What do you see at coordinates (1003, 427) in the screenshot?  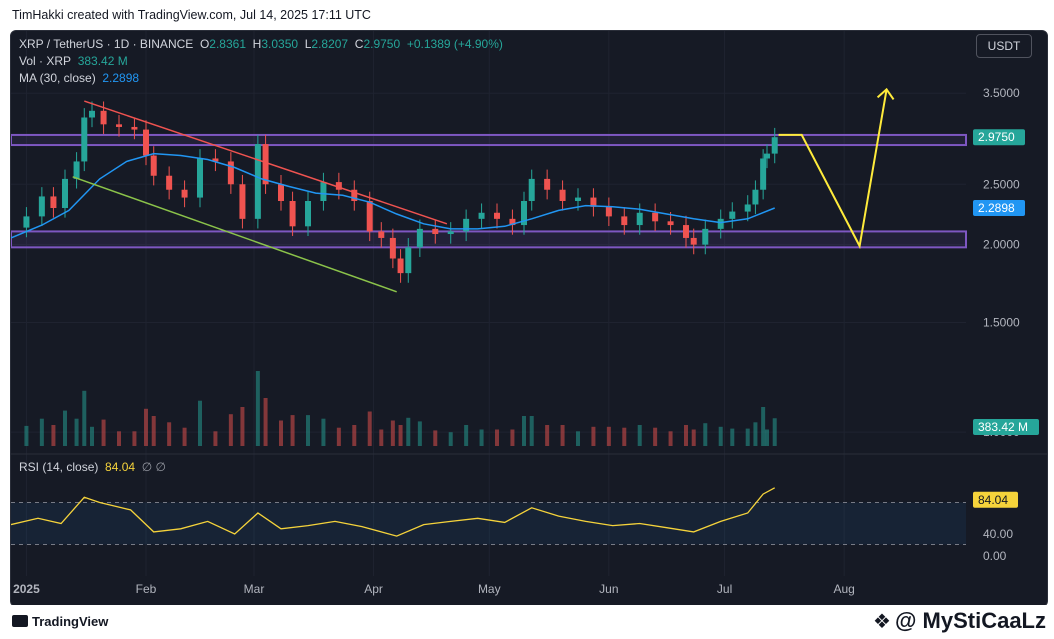 I see `volume-last-label-text: 383.42 M` at bounding box center [1003, 427].